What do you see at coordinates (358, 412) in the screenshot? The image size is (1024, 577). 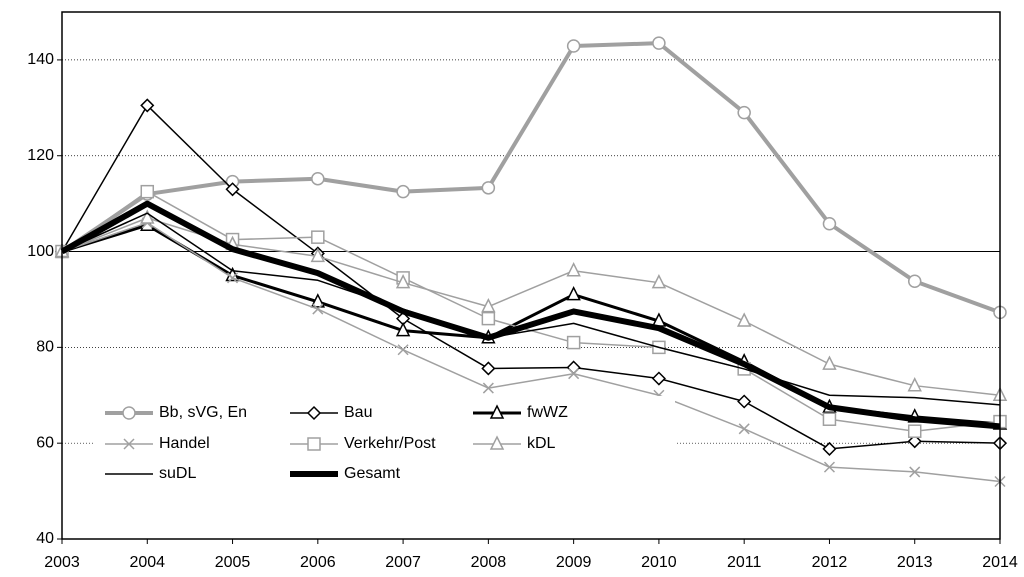 I see `legend-label: Bau` at bounding box center [358, 412].